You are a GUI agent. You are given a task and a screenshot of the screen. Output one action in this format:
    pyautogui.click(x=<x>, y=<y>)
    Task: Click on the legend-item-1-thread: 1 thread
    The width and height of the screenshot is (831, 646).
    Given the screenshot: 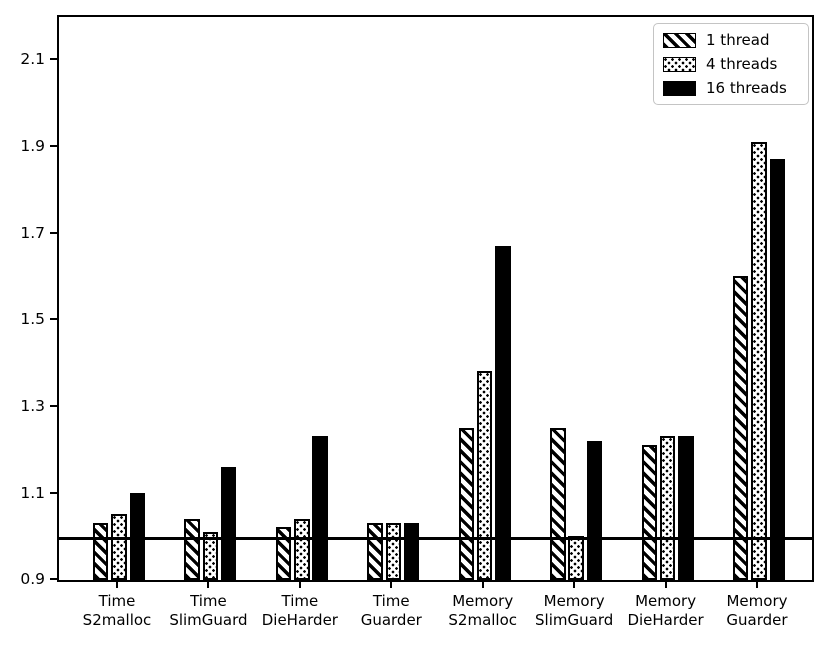 What is the action you would take?
    pyautogui.click(x=731, y=40)
    